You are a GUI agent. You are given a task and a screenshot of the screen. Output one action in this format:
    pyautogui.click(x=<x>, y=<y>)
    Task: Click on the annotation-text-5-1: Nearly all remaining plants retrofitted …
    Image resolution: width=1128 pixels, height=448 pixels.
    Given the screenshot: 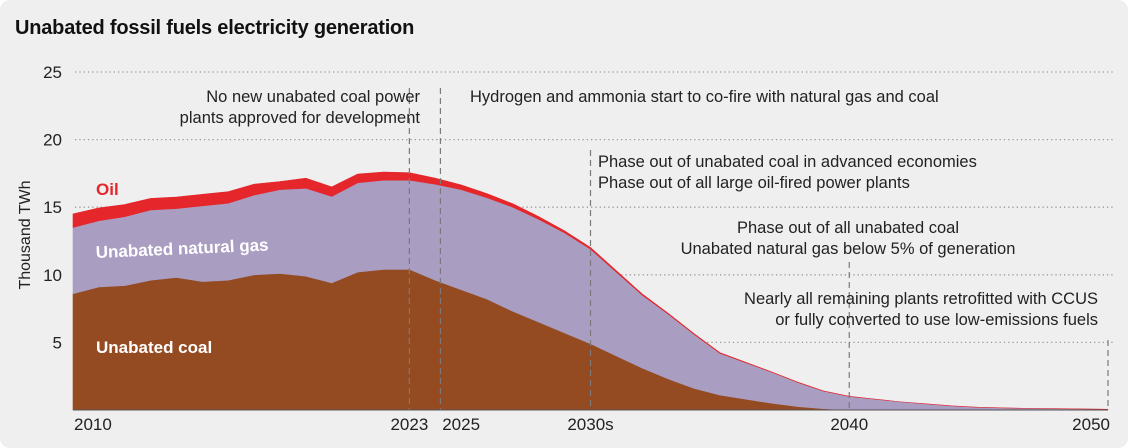 What is the action you would take?
    pyautogui.click(x=921, y=299)
    